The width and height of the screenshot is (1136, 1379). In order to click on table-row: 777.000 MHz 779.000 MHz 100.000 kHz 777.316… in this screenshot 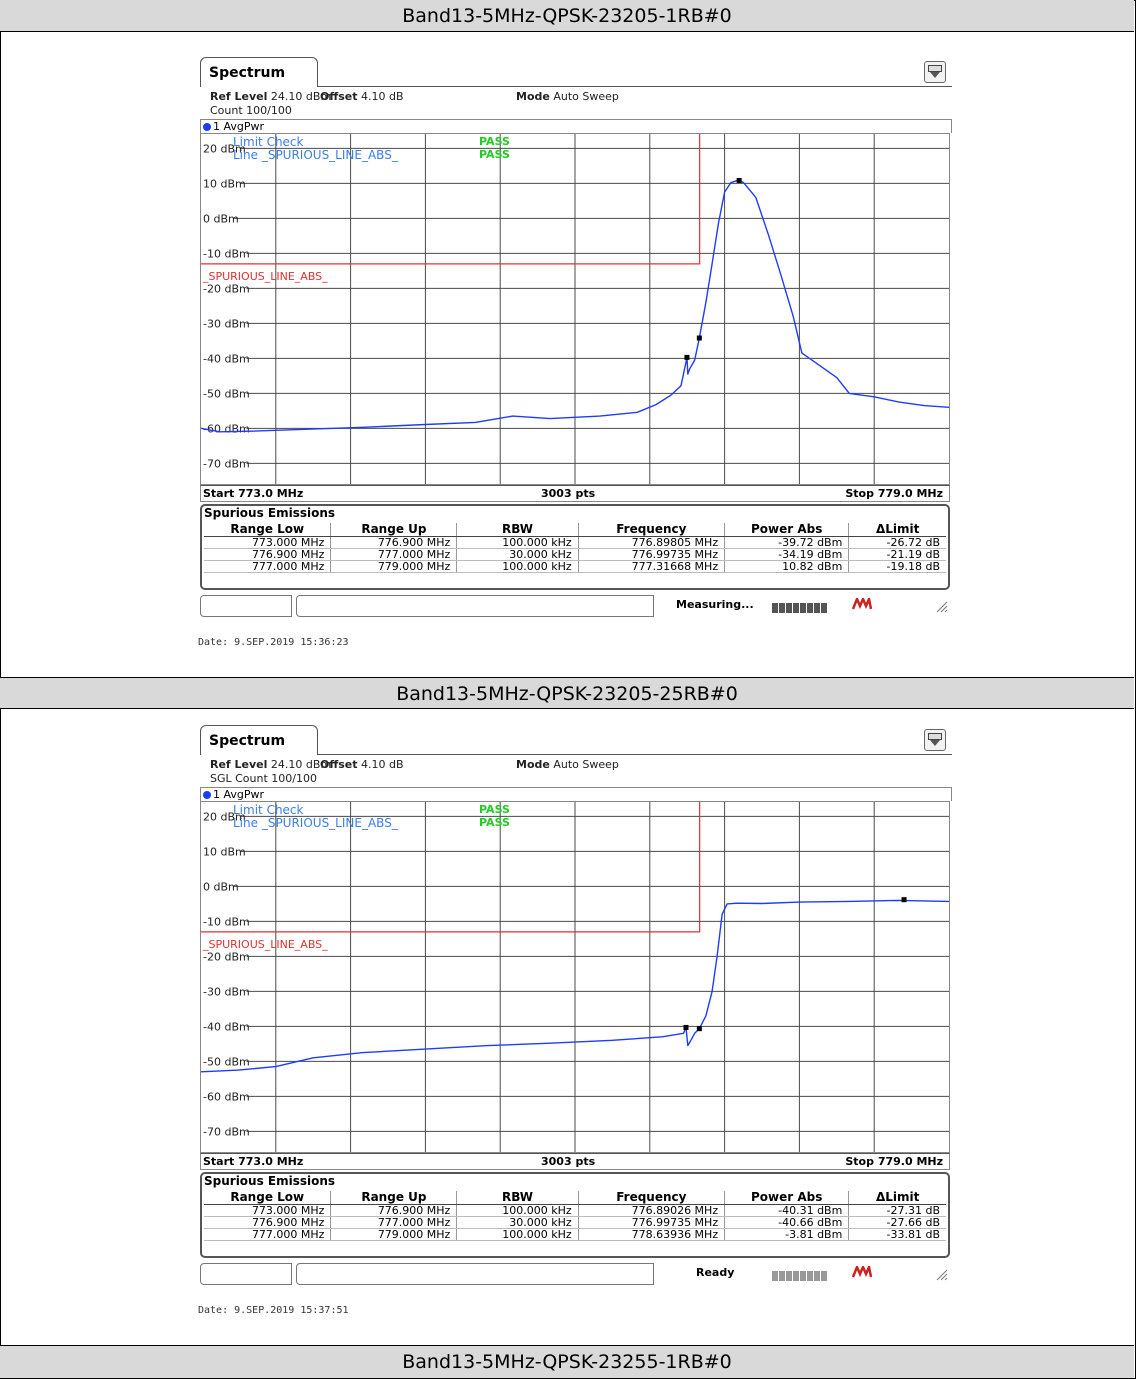, I will do `click(575, 566)`.